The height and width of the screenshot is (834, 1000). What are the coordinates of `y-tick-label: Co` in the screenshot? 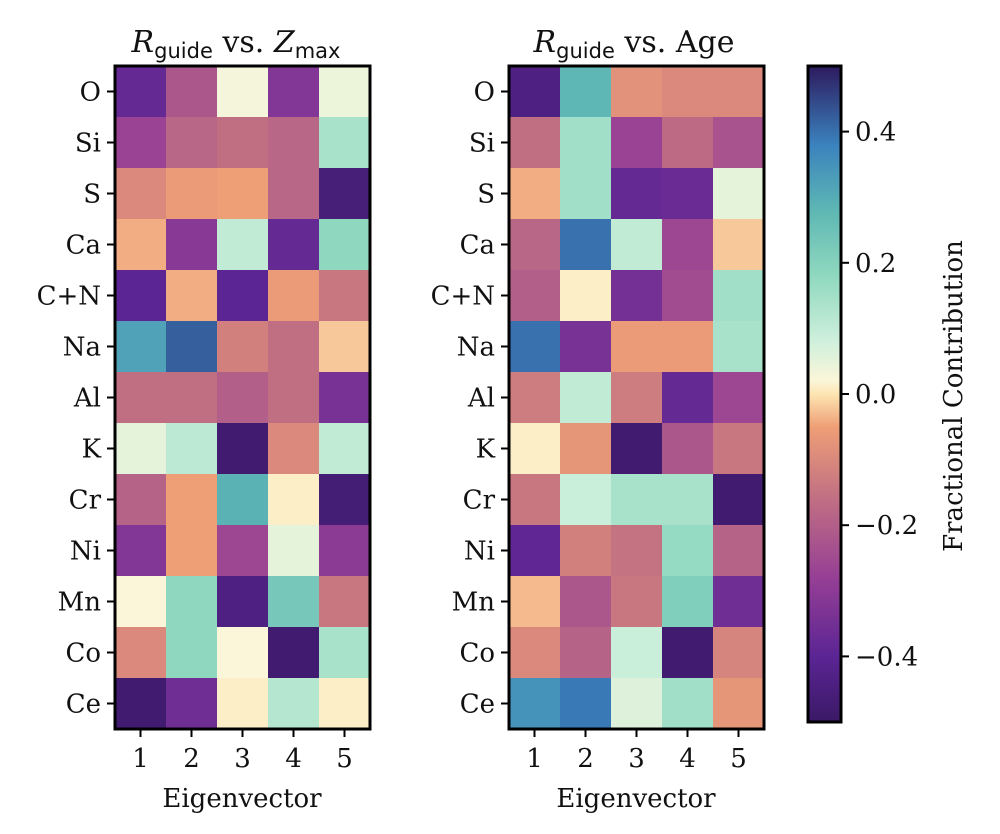 It's located at (477, 654).